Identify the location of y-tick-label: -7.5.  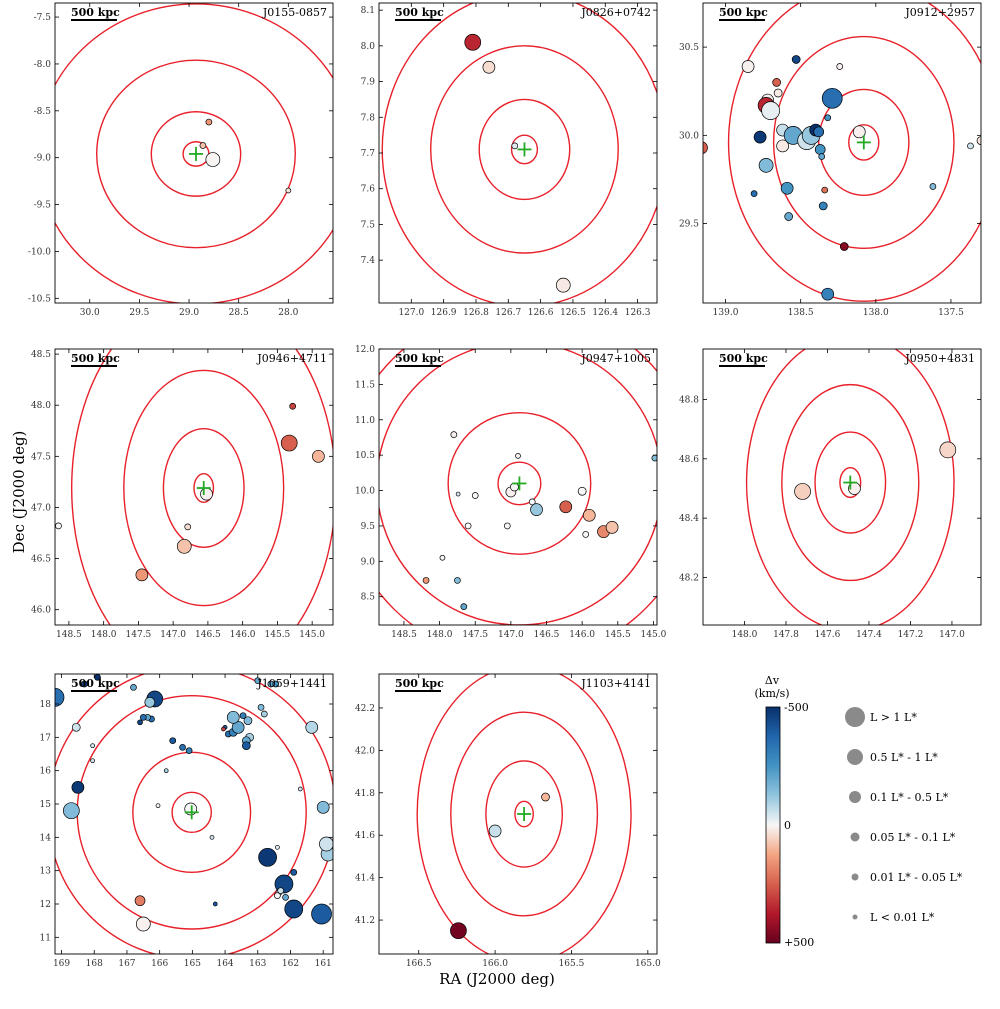
(43, 18).